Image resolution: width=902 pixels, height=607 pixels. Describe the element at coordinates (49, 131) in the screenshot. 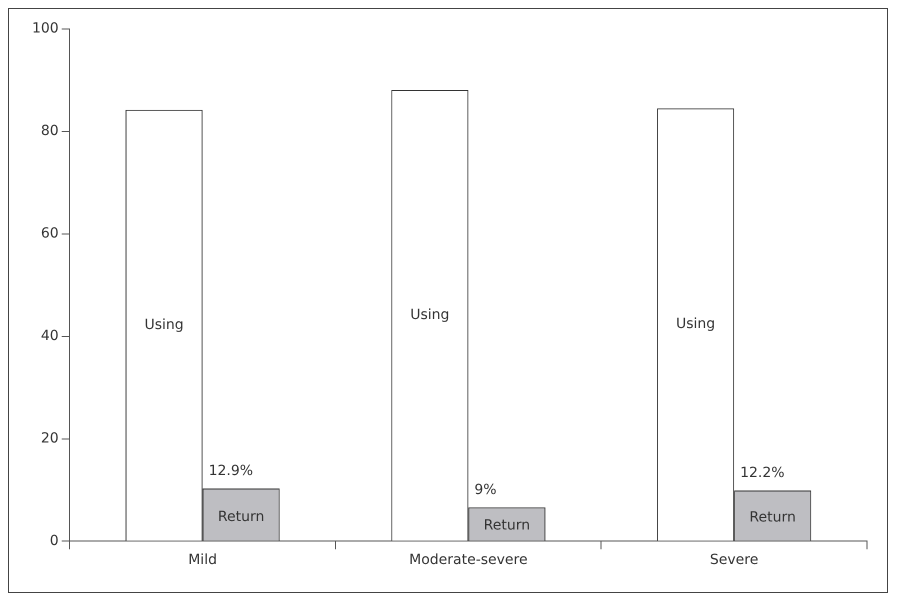

I see `y-tick-label: 80` at that location.